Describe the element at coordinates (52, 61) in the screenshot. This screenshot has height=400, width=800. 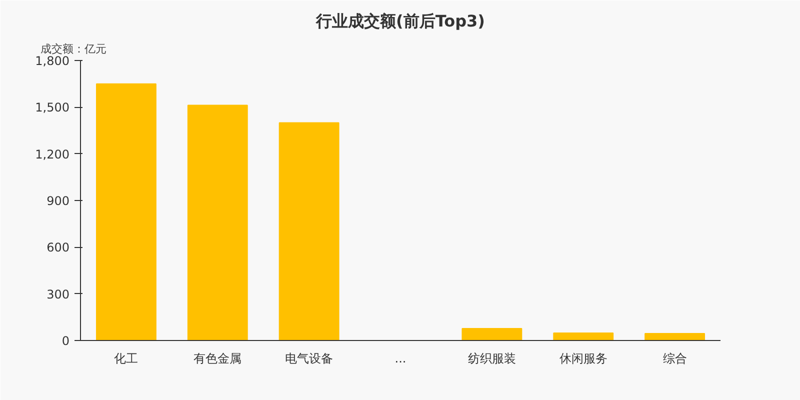
I see `y-tick-label: 1,800` at that location.